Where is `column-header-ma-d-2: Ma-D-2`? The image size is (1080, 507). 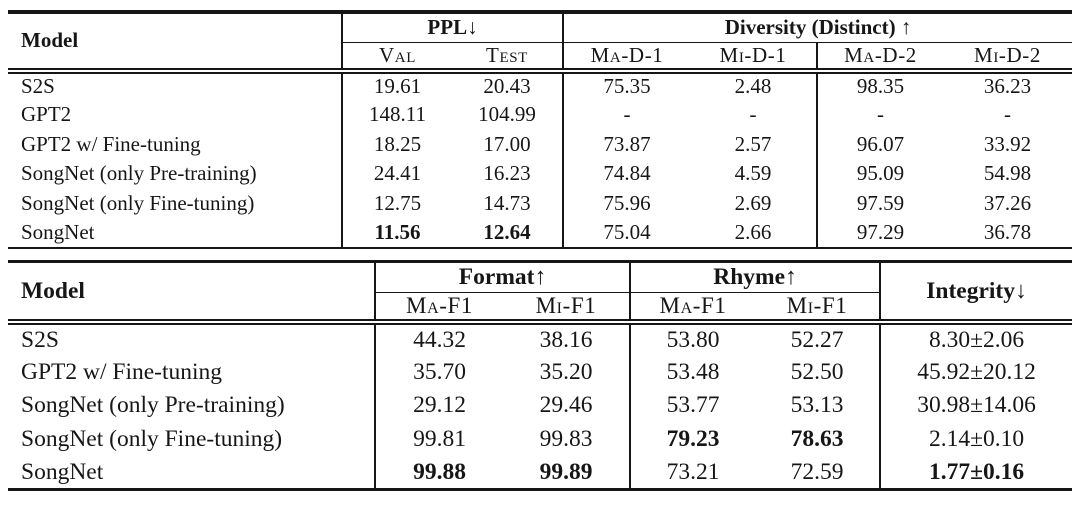 column-header-ma-d-2: Ma-D-2 is located at coordinates (880, 58).